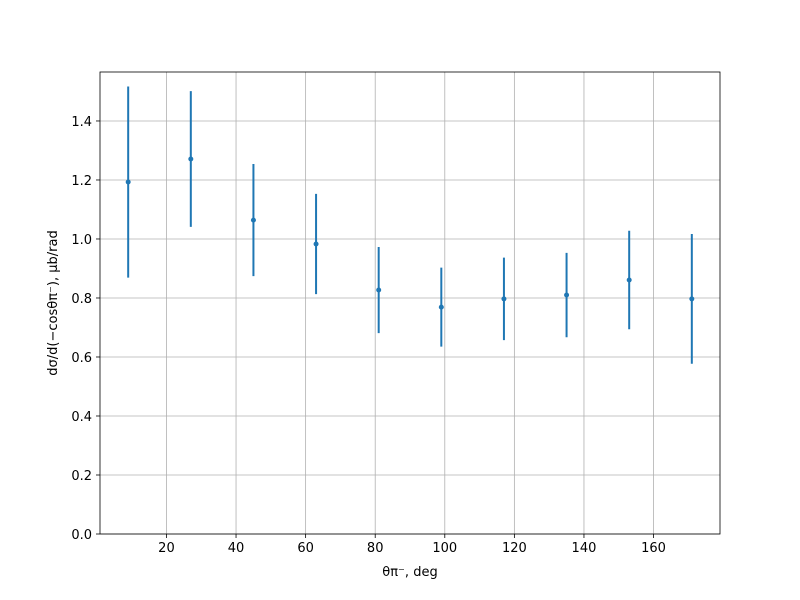 This screenshot has height=600, width=800. What do you see at coordinates (53, 302) in the screenshot?
I see `y-axis-label: dσ/d(−cosθπ⁻), μb/rad` at bounding box center [53, 302].